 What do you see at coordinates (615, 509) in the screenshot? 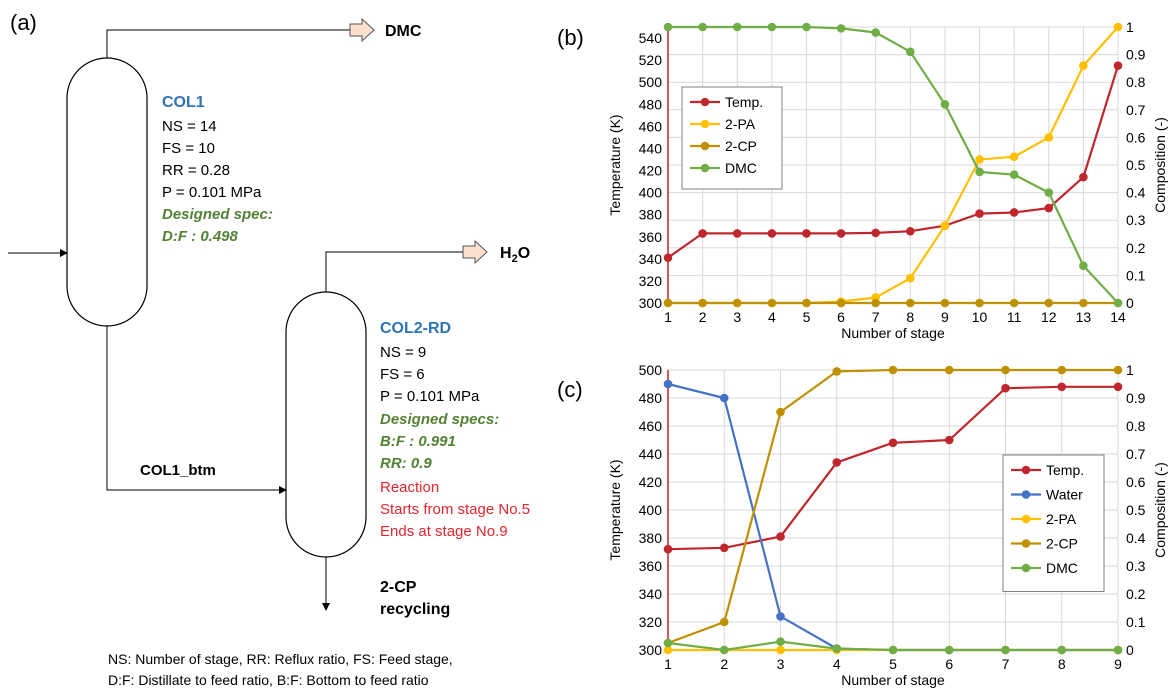
I see `y-axis-title: Temperature (K)` at bounding box center [615, 509].